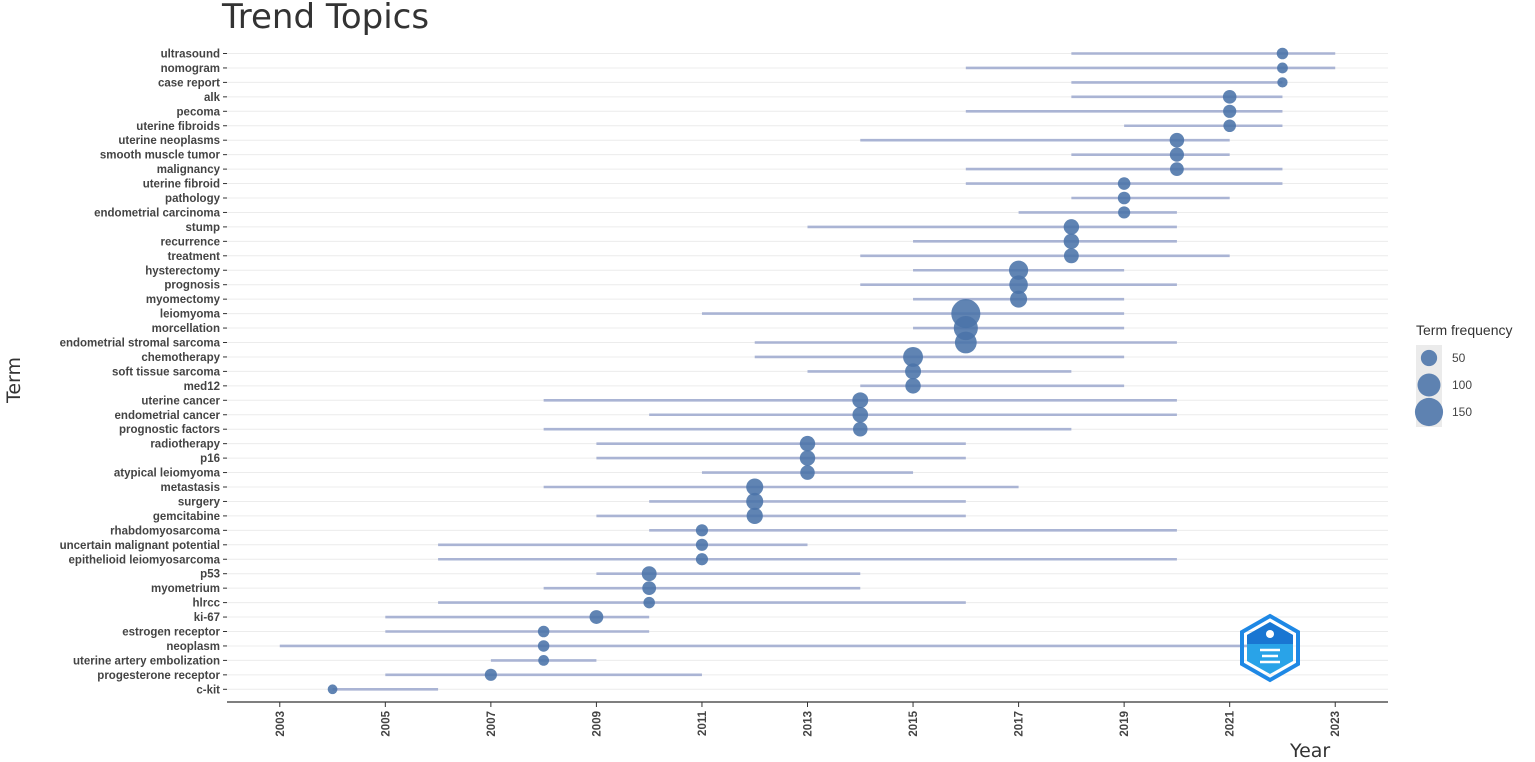  I want to click on term-label: radiotherapy, so click(185, 445).